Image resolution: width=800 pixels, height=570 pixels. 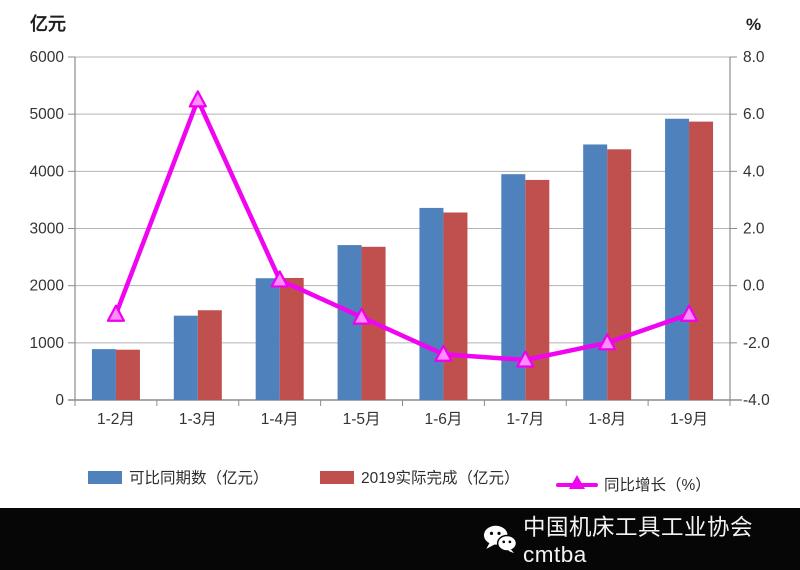 I want to click on legend-item-comparable: 可比同期数（亿元）, so click(x=178, y=477).